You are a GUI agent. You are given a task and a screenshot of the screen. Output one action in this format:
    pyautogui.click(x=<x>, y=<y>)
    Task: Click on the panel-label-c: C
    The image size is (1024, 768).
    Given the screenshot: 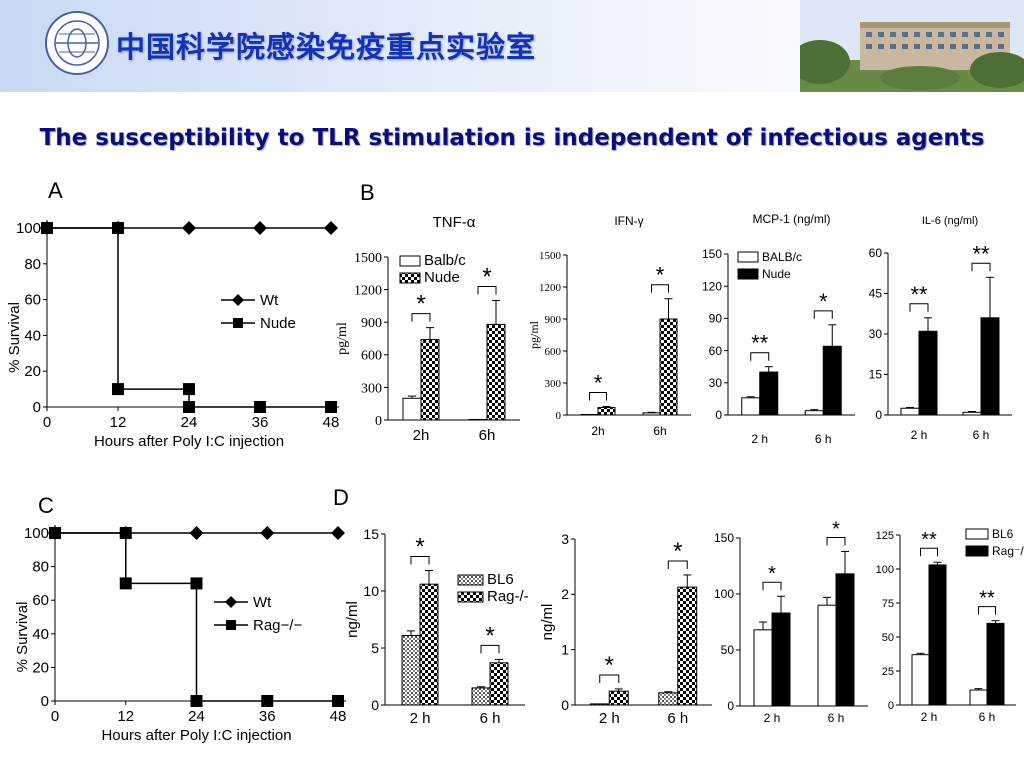 What is the action you would take?
    pyautogui.click(x=46, y=505)
    